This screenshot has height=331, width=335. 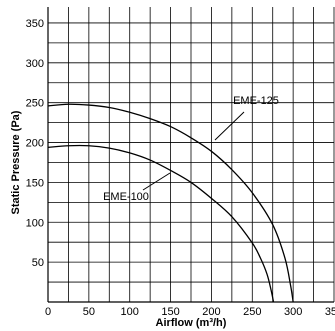 What do you see at coordinates (35, 24) in the screenshot?
I see `y-tick-label: 350` at bounding box center [35, 24].